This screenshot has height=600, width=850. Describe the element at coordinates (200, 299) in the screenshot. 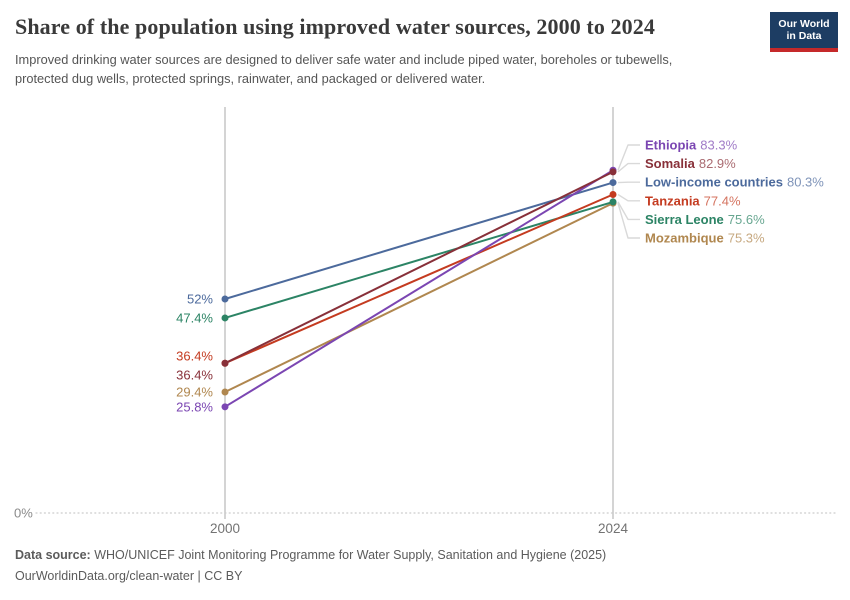

I see `start-value-label-low-income-countries: 52%` at that location.